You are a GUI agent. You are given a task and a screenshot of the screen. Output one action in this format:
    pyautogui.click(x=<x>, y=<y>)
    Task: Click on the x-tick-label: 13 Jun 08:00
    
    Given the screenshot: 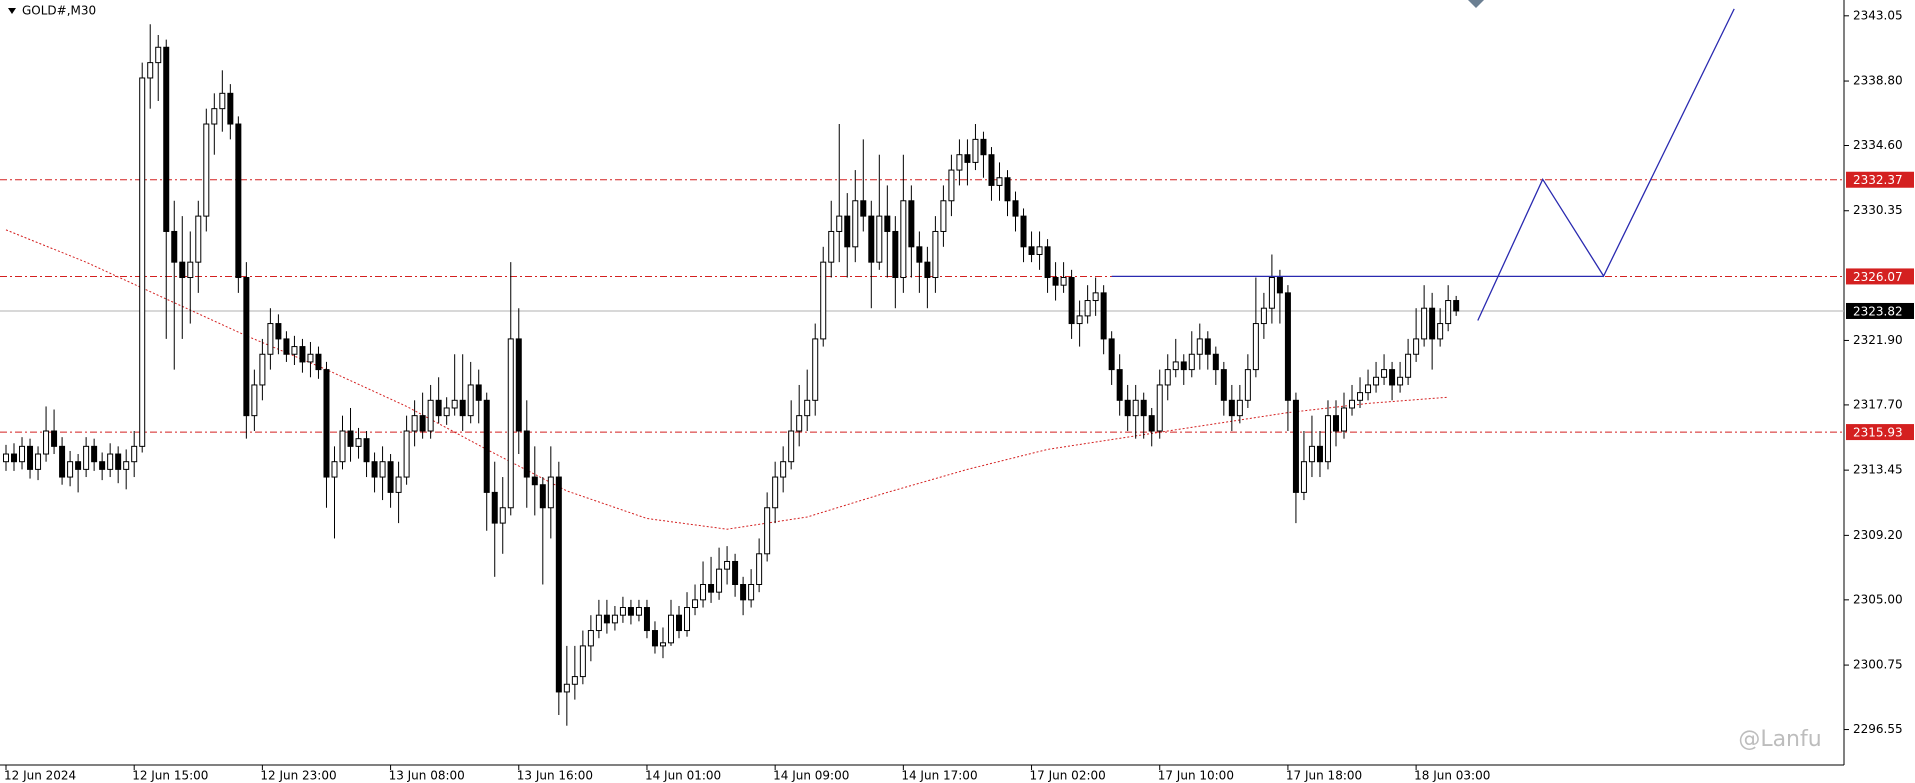 What is the action you would take?
    pyautogui.click(x=427, y=776)
    